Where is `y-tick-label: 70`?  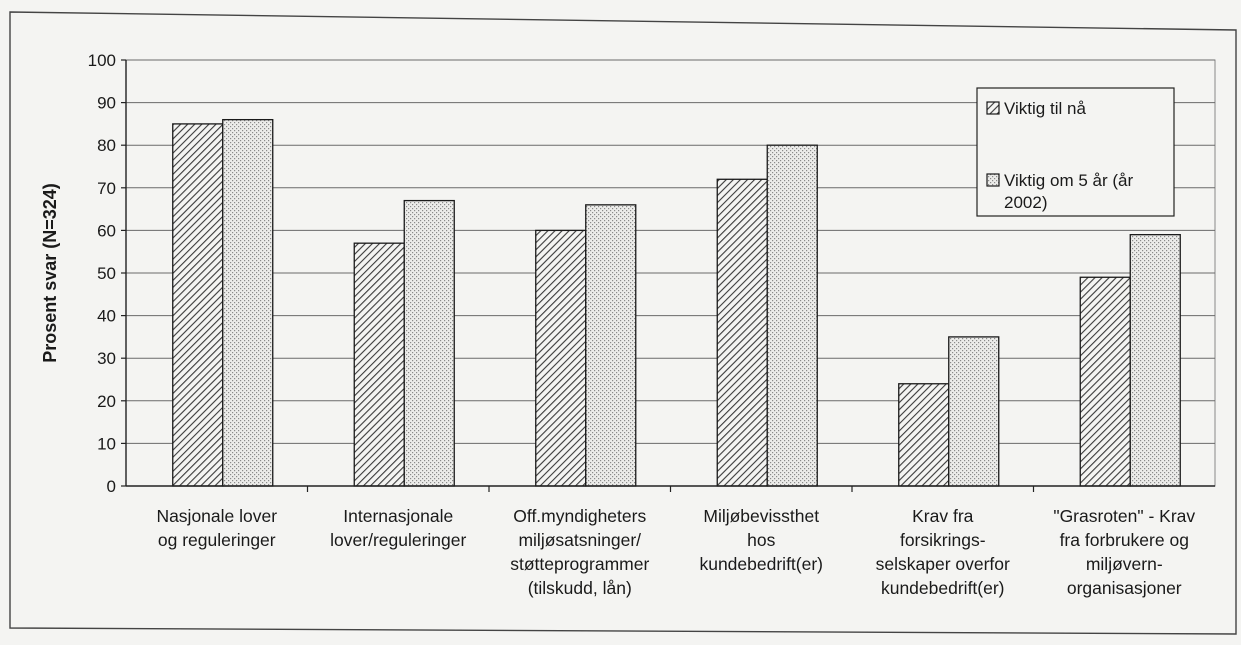 y-tick-label: 70 is located at coordinates (106, 188).